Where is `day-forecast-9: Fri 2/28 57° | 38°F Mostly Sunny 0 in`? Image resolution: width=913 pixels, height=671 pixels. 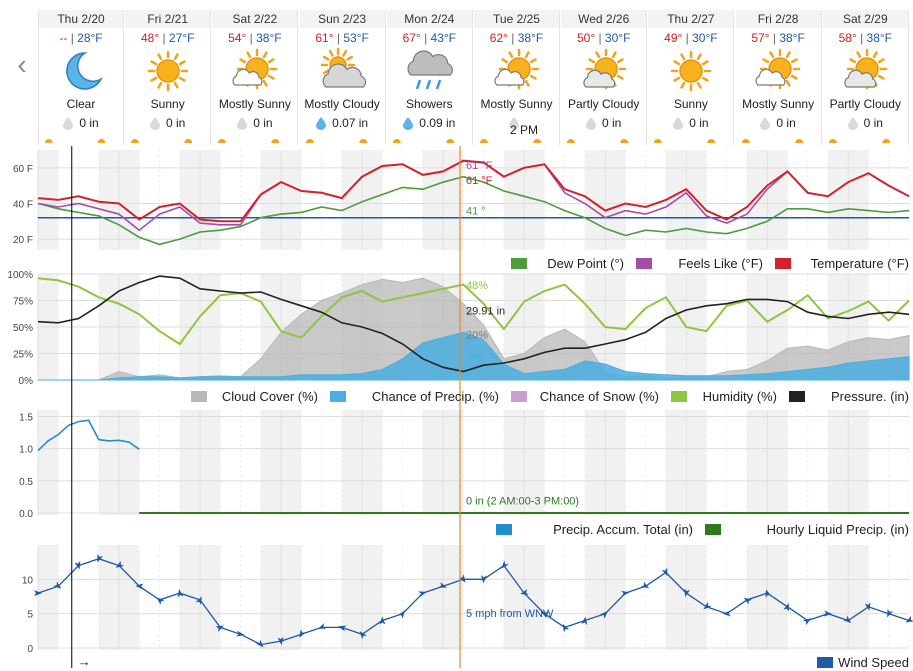
day-forecast-9: Fri 2/28 57° | 38°F Mostly Sunny 0 in is located at coordinates (778, 77).